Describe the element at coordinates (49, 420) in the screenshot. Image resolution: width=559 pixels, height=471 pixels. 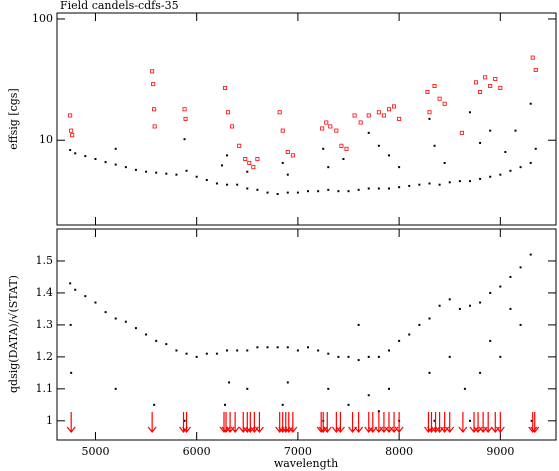
I see `y-tick-label: 1` at that location.